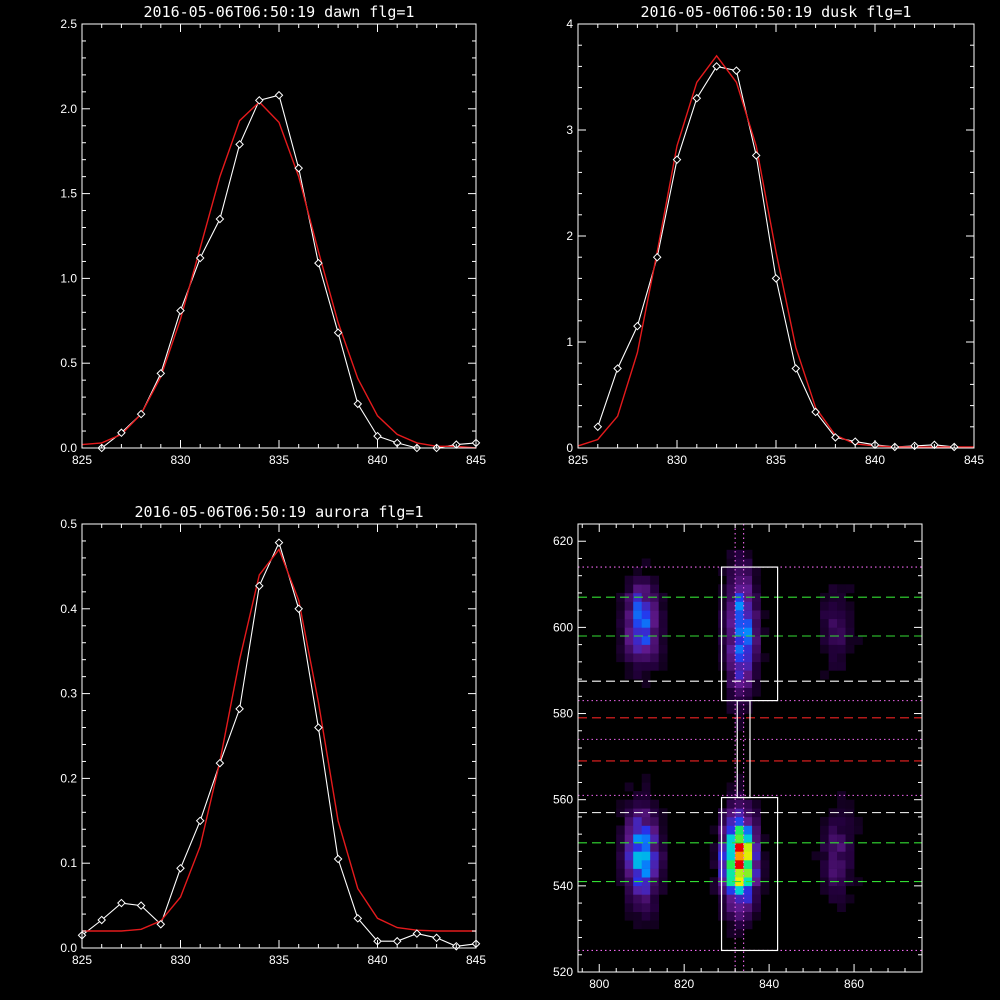 This screenshot has height=1000, width=1000. Describe the element at coordinates (563, 800) in the screenshot. I see `y-tick-label: 560` at that location.